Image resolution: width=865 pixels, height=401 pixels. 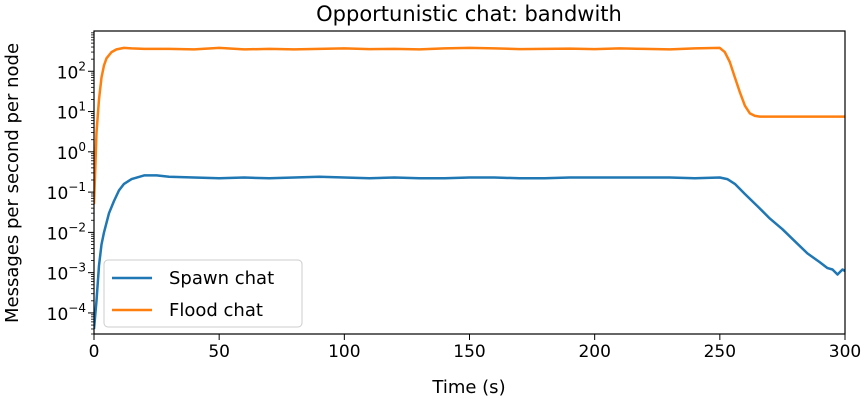 I want to click on x-tick-label: 200, so click(x=594, y=352).